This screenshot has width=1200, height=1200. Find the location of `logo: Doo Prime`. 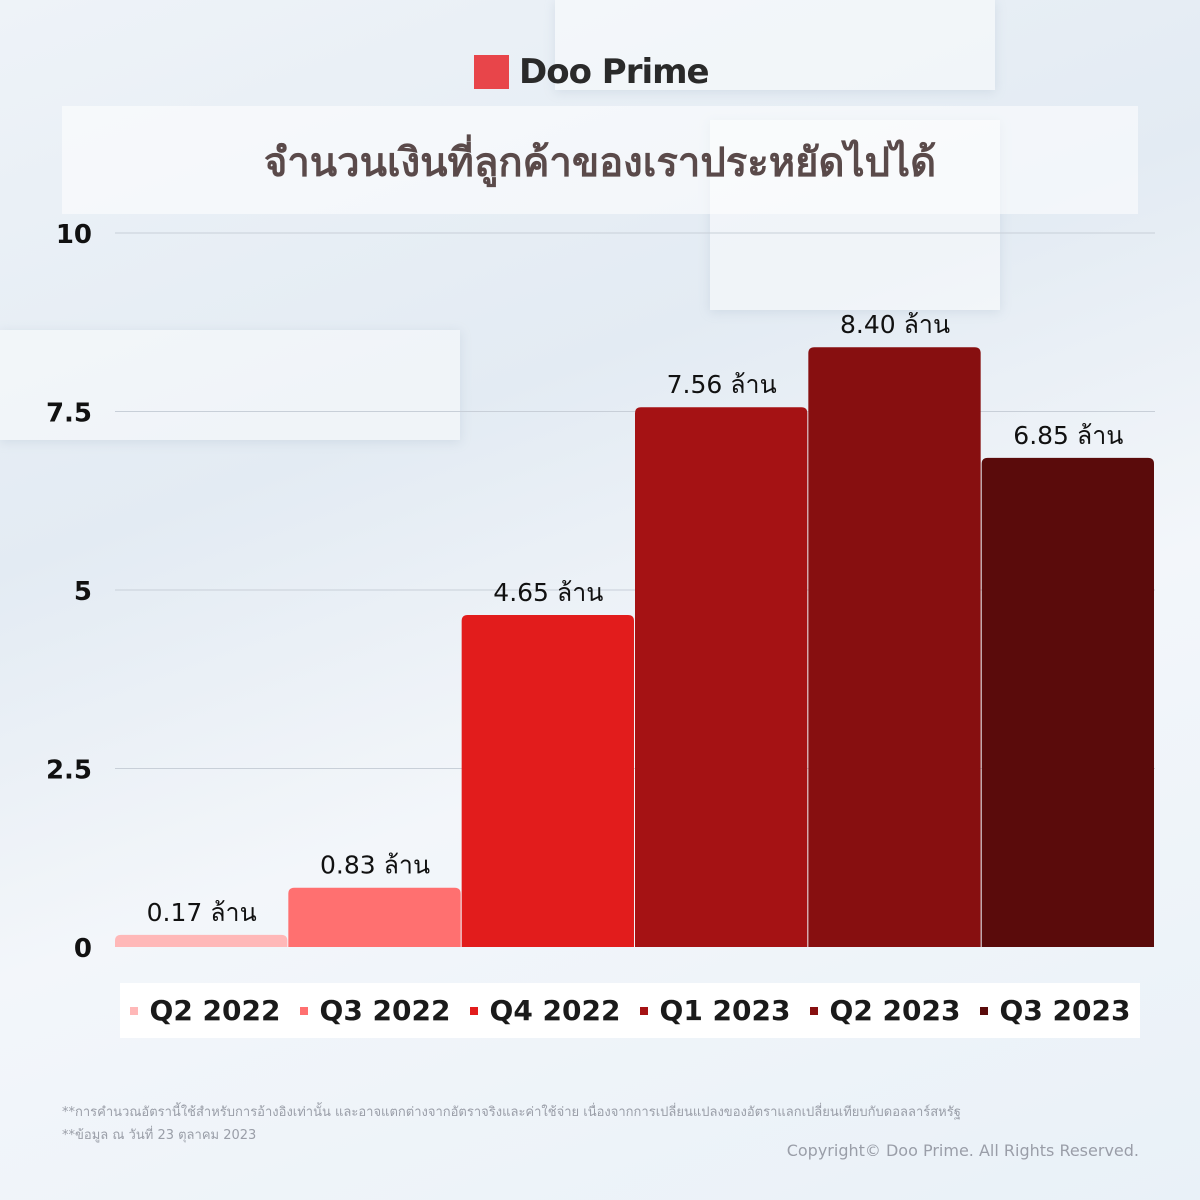

logo: Doo Prime is located at coordinates (592, 72).